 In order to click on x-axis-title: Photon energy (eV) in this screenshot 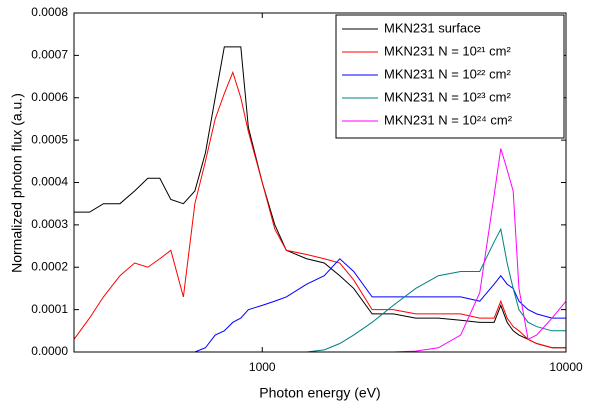, I will do `click(319, 393)`.